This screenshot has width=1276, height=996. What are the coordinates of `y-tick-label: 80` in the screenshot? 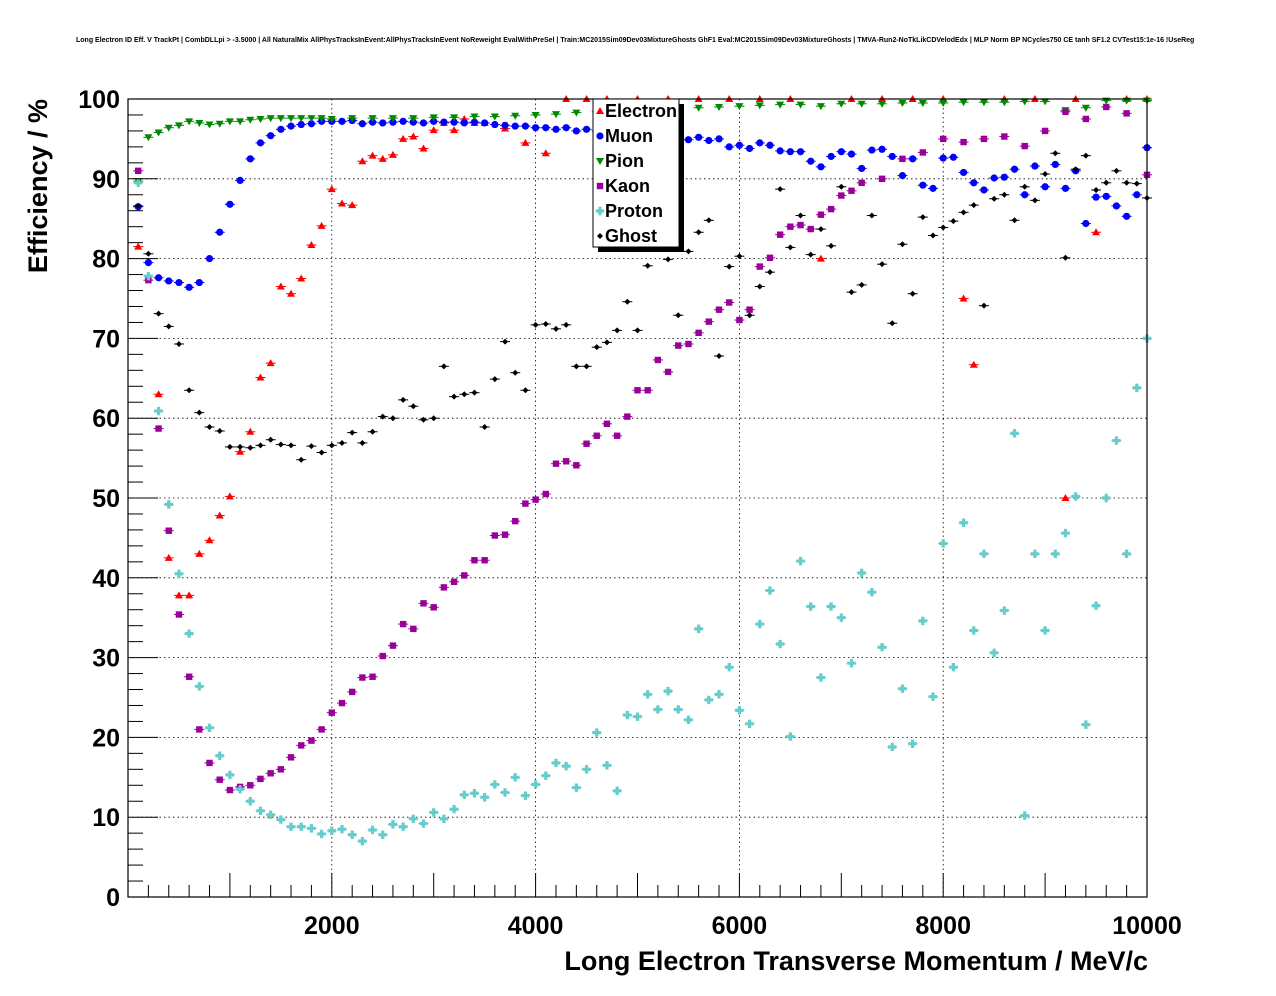 It's located at (106, 260).